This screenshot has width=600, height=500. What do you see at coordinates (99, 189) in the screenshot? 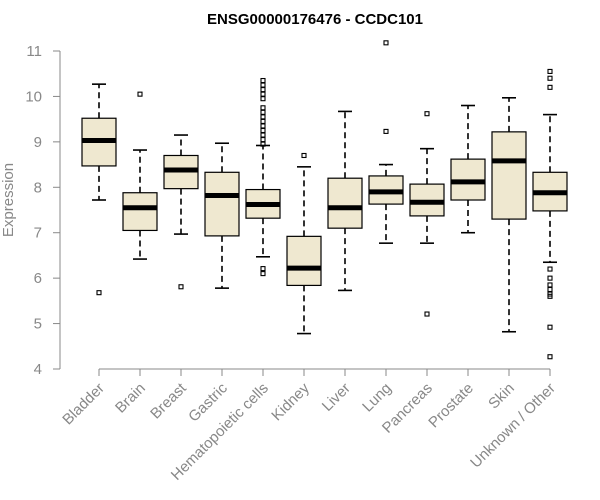
I see `box-bladder` at bounding box center [99, 189].